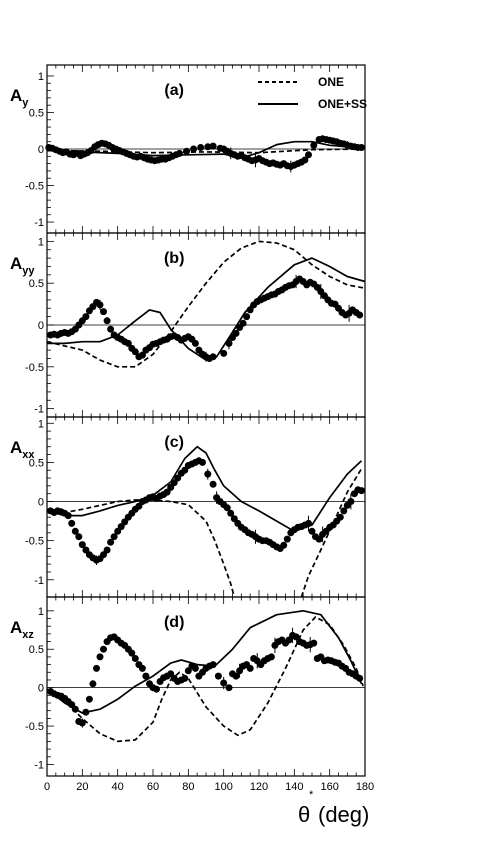 This screenshot has width=480, height=845. I want to click on solid-curve-ONE-SS, so click(204, 661).